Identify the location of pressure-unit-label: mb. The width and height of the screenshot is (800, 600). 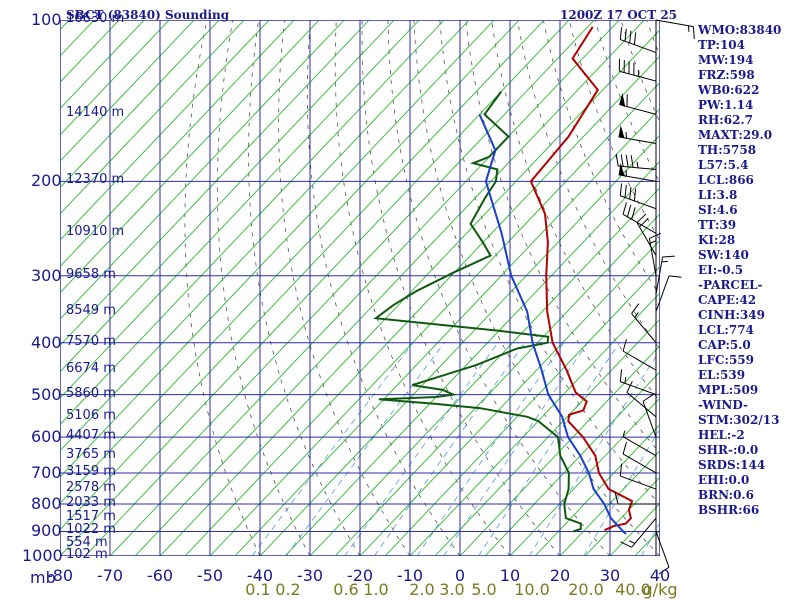
(43, 577).